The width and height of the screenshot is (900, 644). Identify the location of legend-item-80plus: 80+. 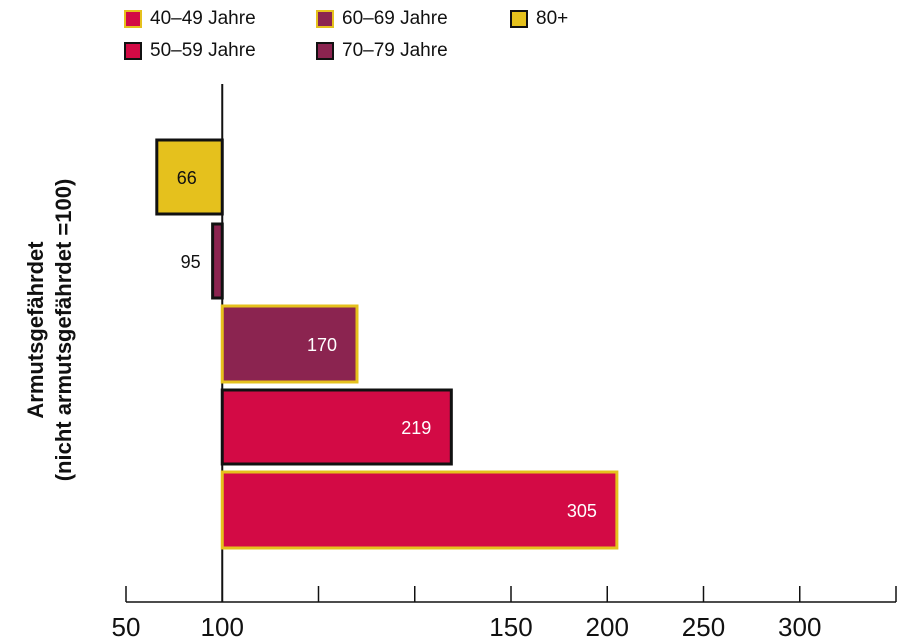
(539, 19).